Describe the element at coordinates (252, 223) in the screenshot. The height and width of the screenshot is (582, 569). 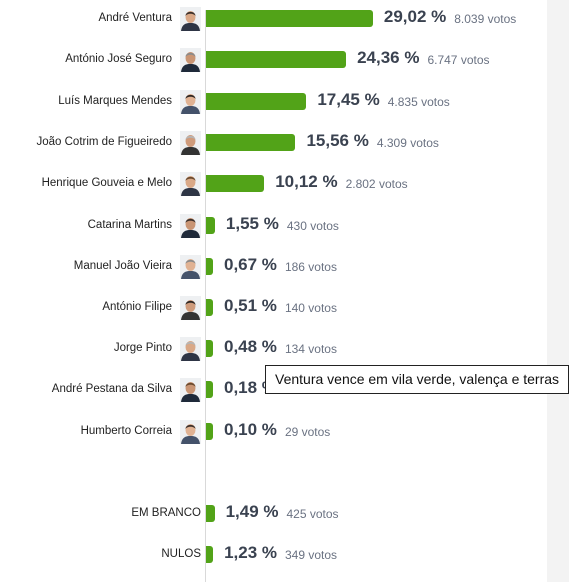
I see `percentage-label: 1,55 %` at that location.